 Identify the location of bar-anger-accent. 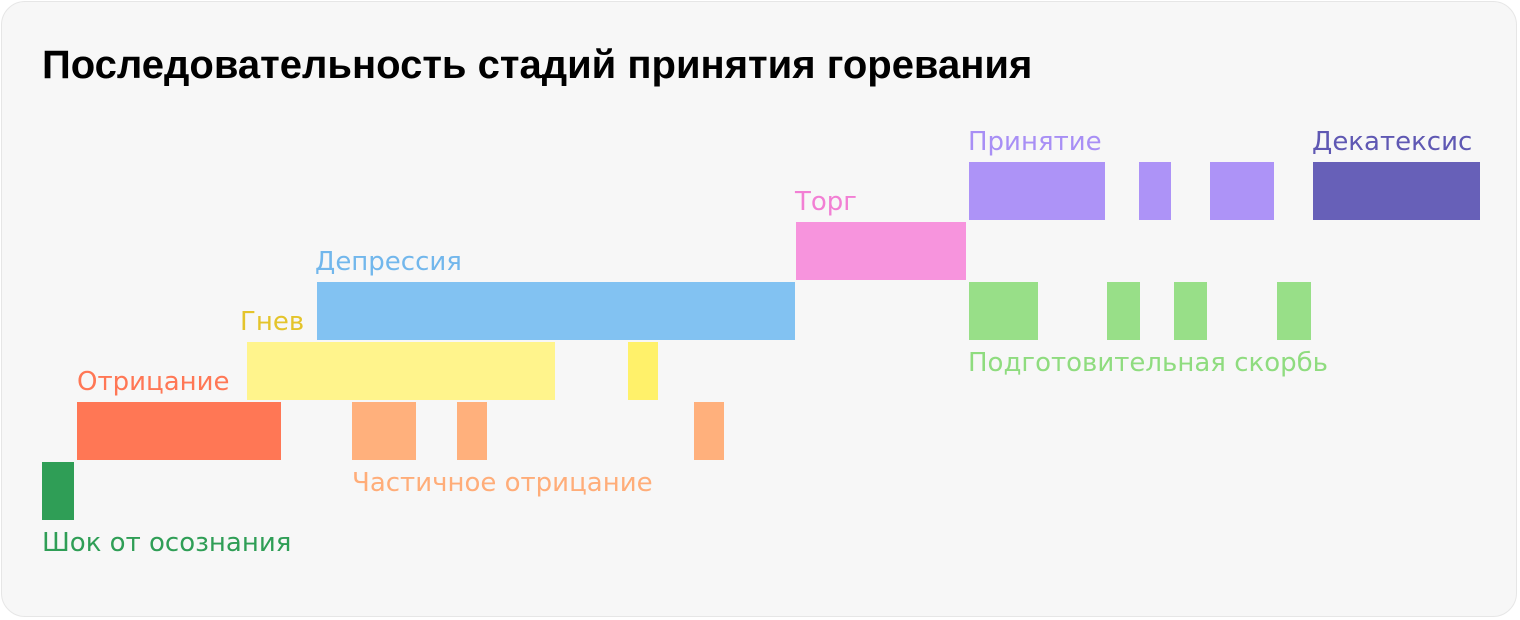
(643, 371).